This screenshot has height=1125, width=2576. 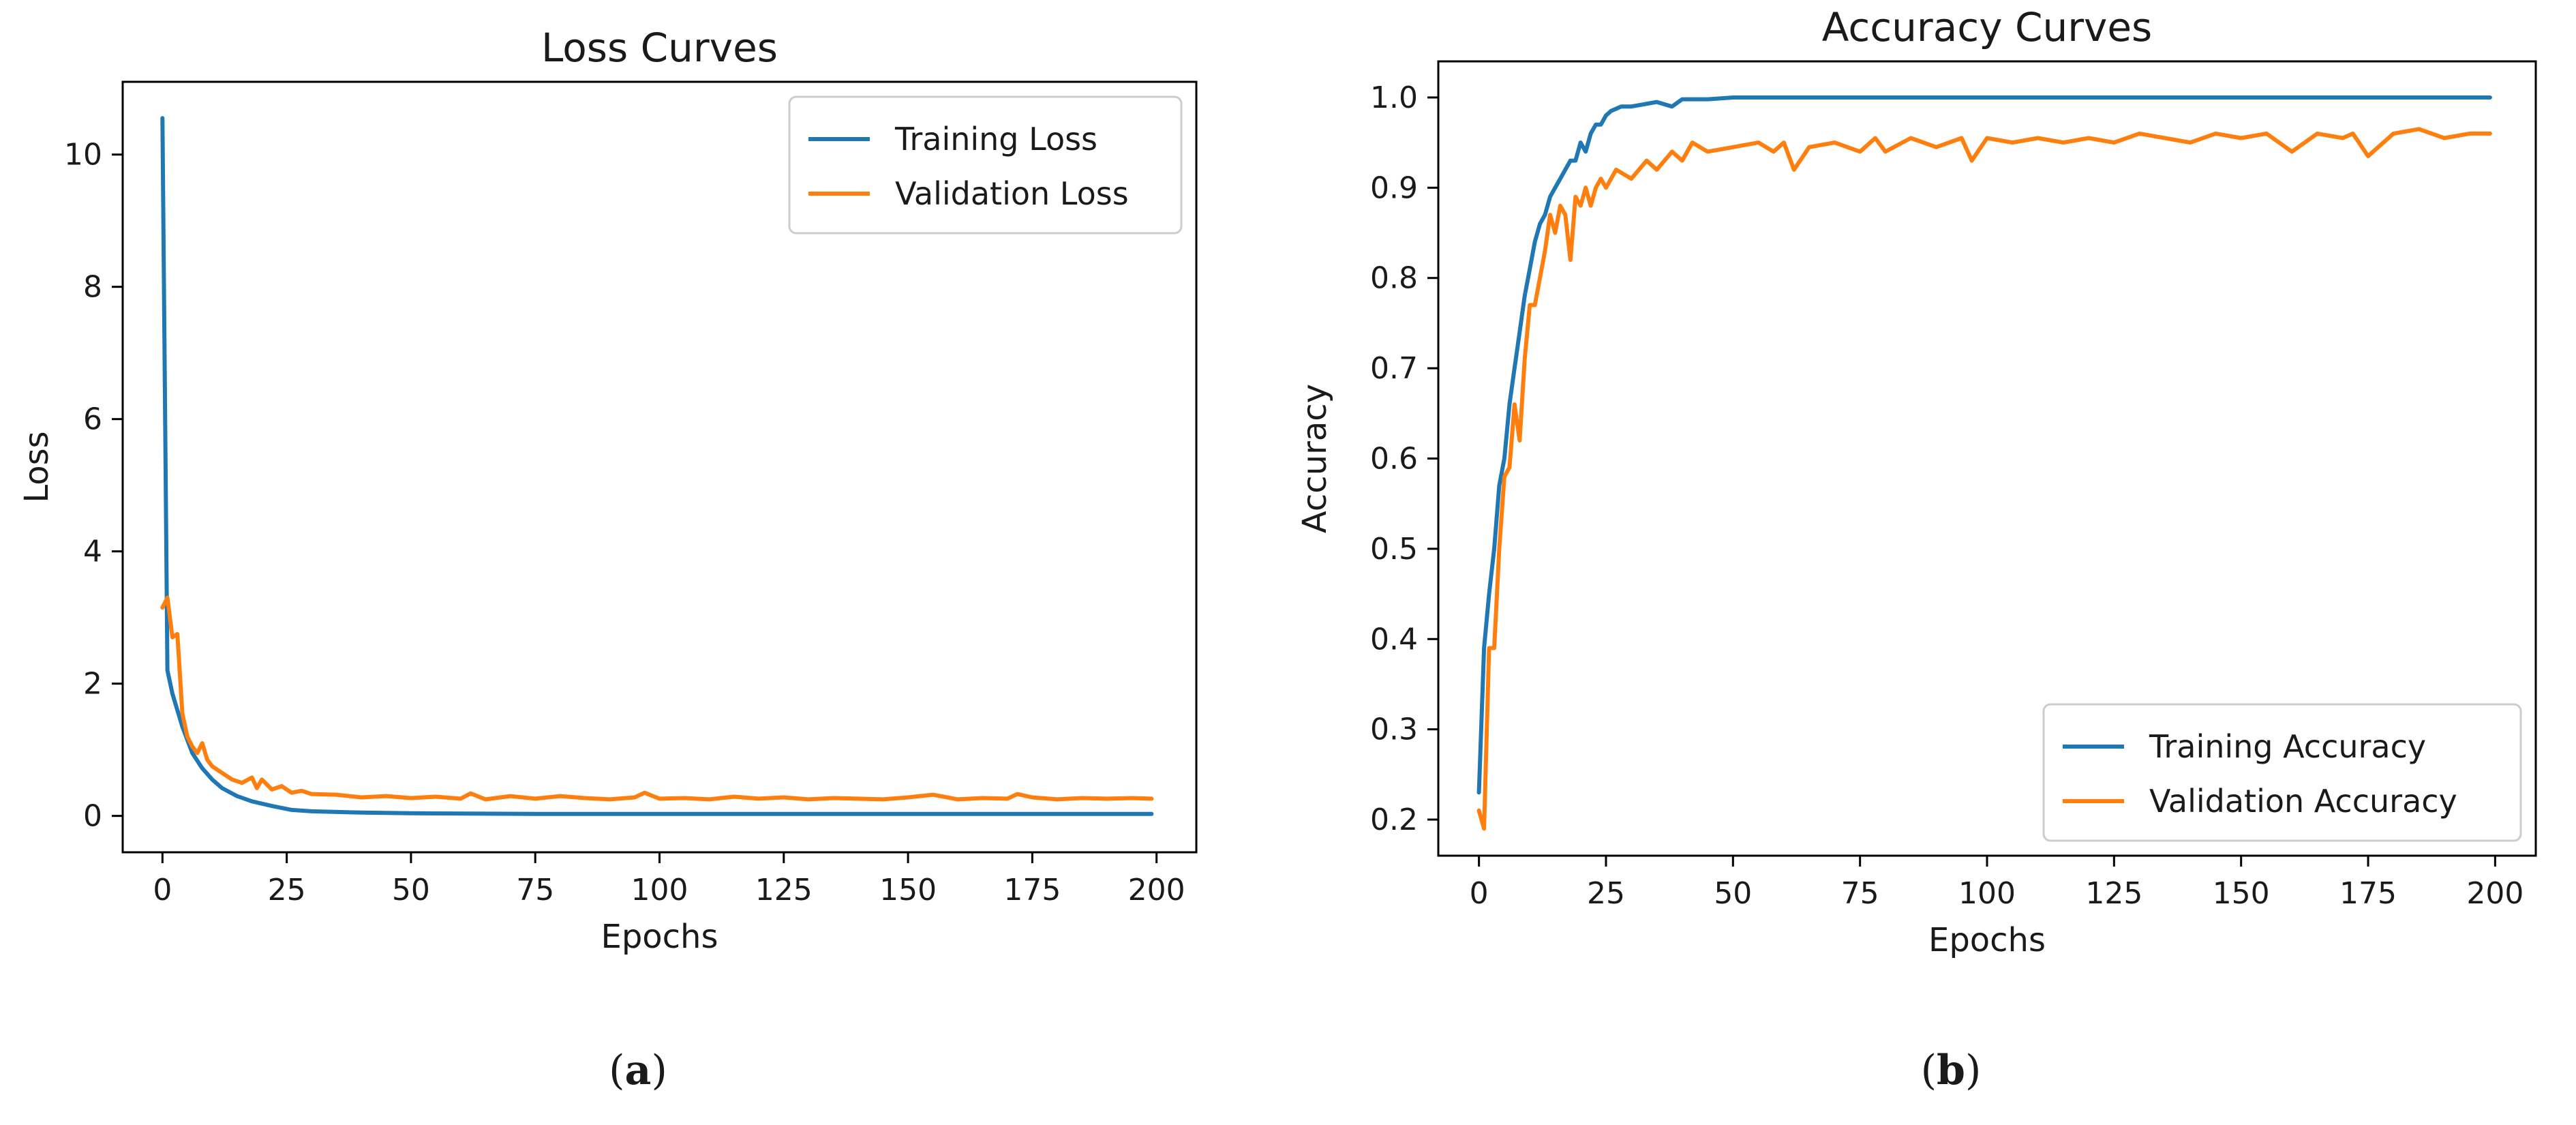 I want to click on loss-y-tick-label: 4, so click(x=92, y=552).